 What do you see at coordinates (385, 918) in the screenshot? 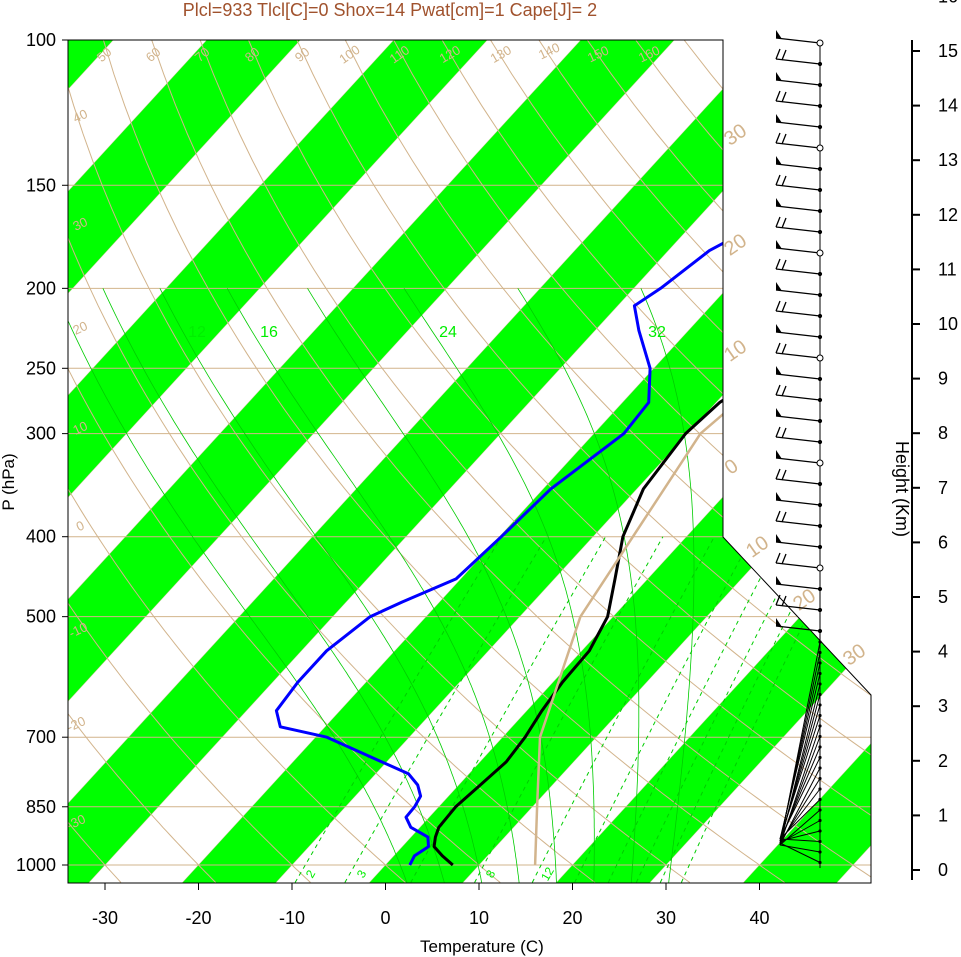
I see `temperature-tick-label: 0` at bounding box center [385, 918].